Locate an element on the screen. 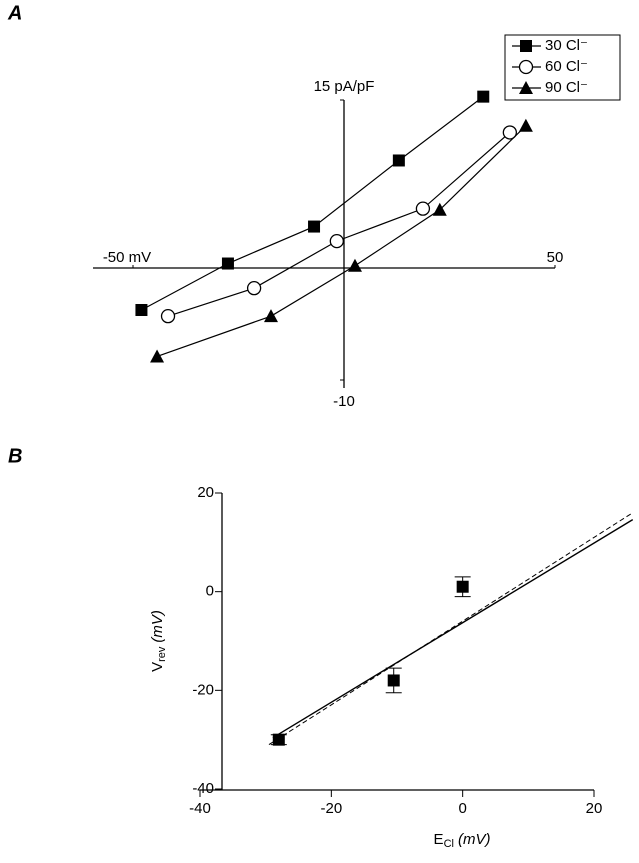 The image size is (639, 863). legend-label: 30 Cl⁻ is located at coordinates (566, 45).